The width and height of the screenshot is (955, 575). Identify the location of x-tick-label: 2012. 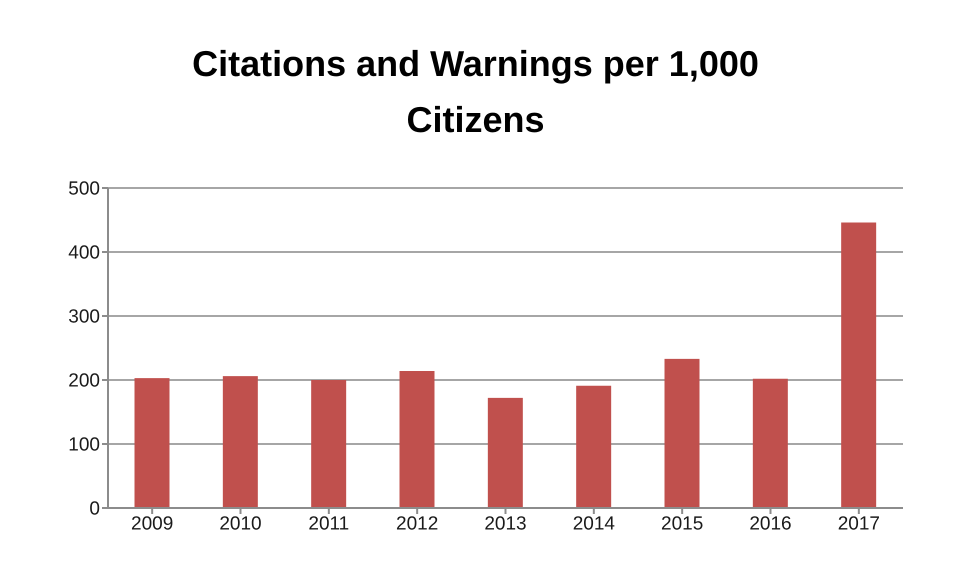
(417, 523).